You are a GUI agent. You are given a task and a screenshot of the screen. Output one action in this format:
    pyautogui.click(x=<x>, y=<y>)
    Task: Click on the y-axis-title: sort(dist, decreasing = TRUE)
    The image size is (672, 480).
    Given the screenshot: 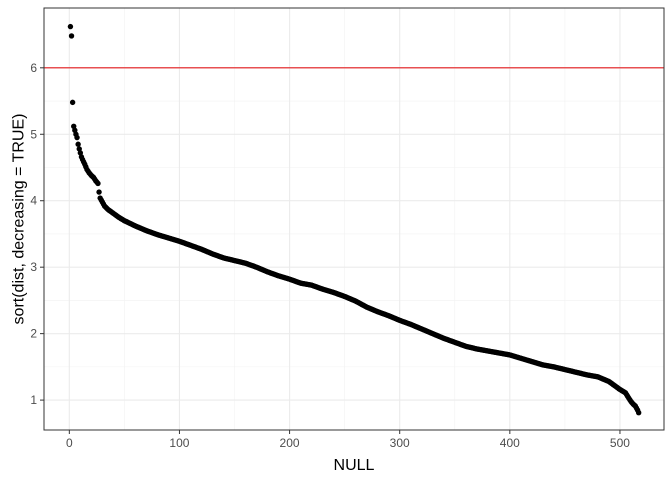 What is the action you would take?
    pyautogui.click(x=19, y=219)
    